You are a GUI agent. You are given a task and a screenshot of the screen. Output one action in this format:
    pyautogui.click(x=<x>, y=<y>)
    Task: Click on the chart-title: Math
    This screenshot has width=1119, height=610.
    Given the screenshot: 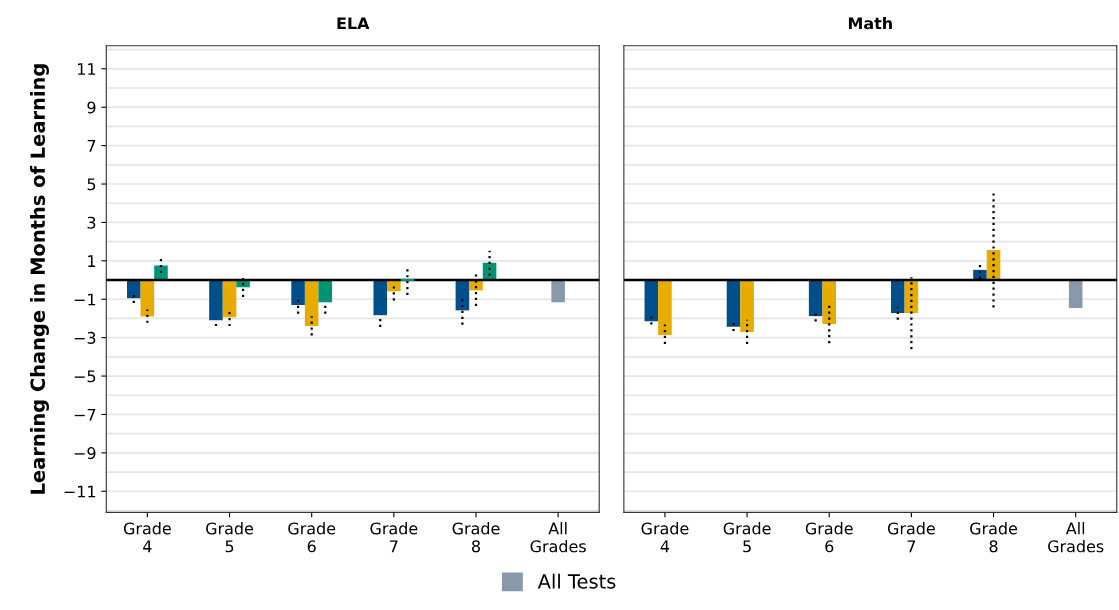 What is the action you would take?
    pyautogui.click(x=870, y=23)
    